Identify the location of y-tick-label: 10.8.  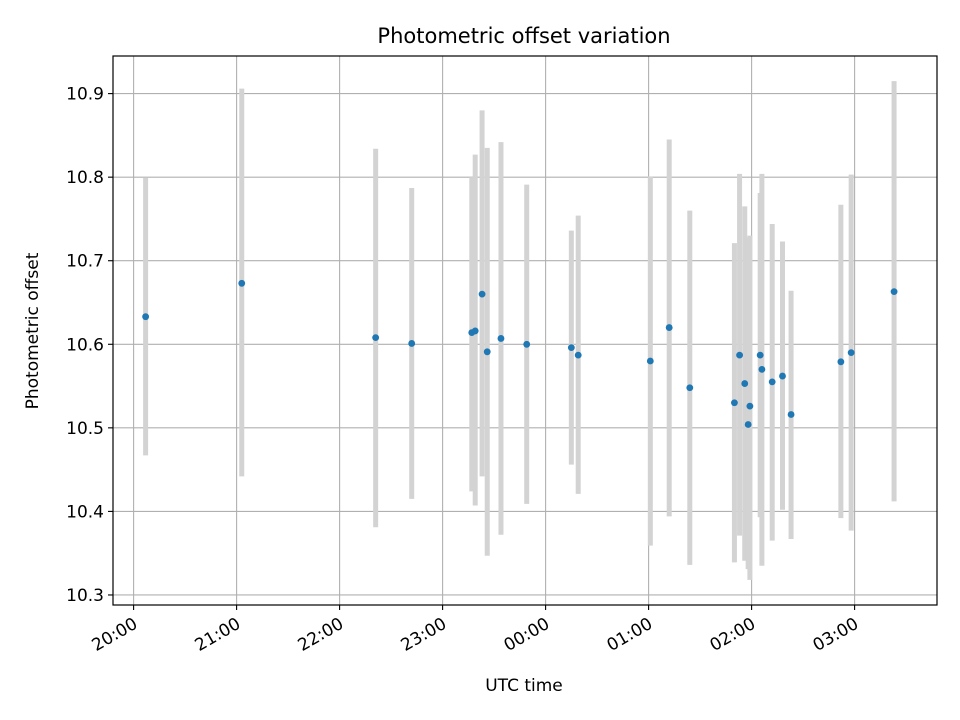
(85, 178).